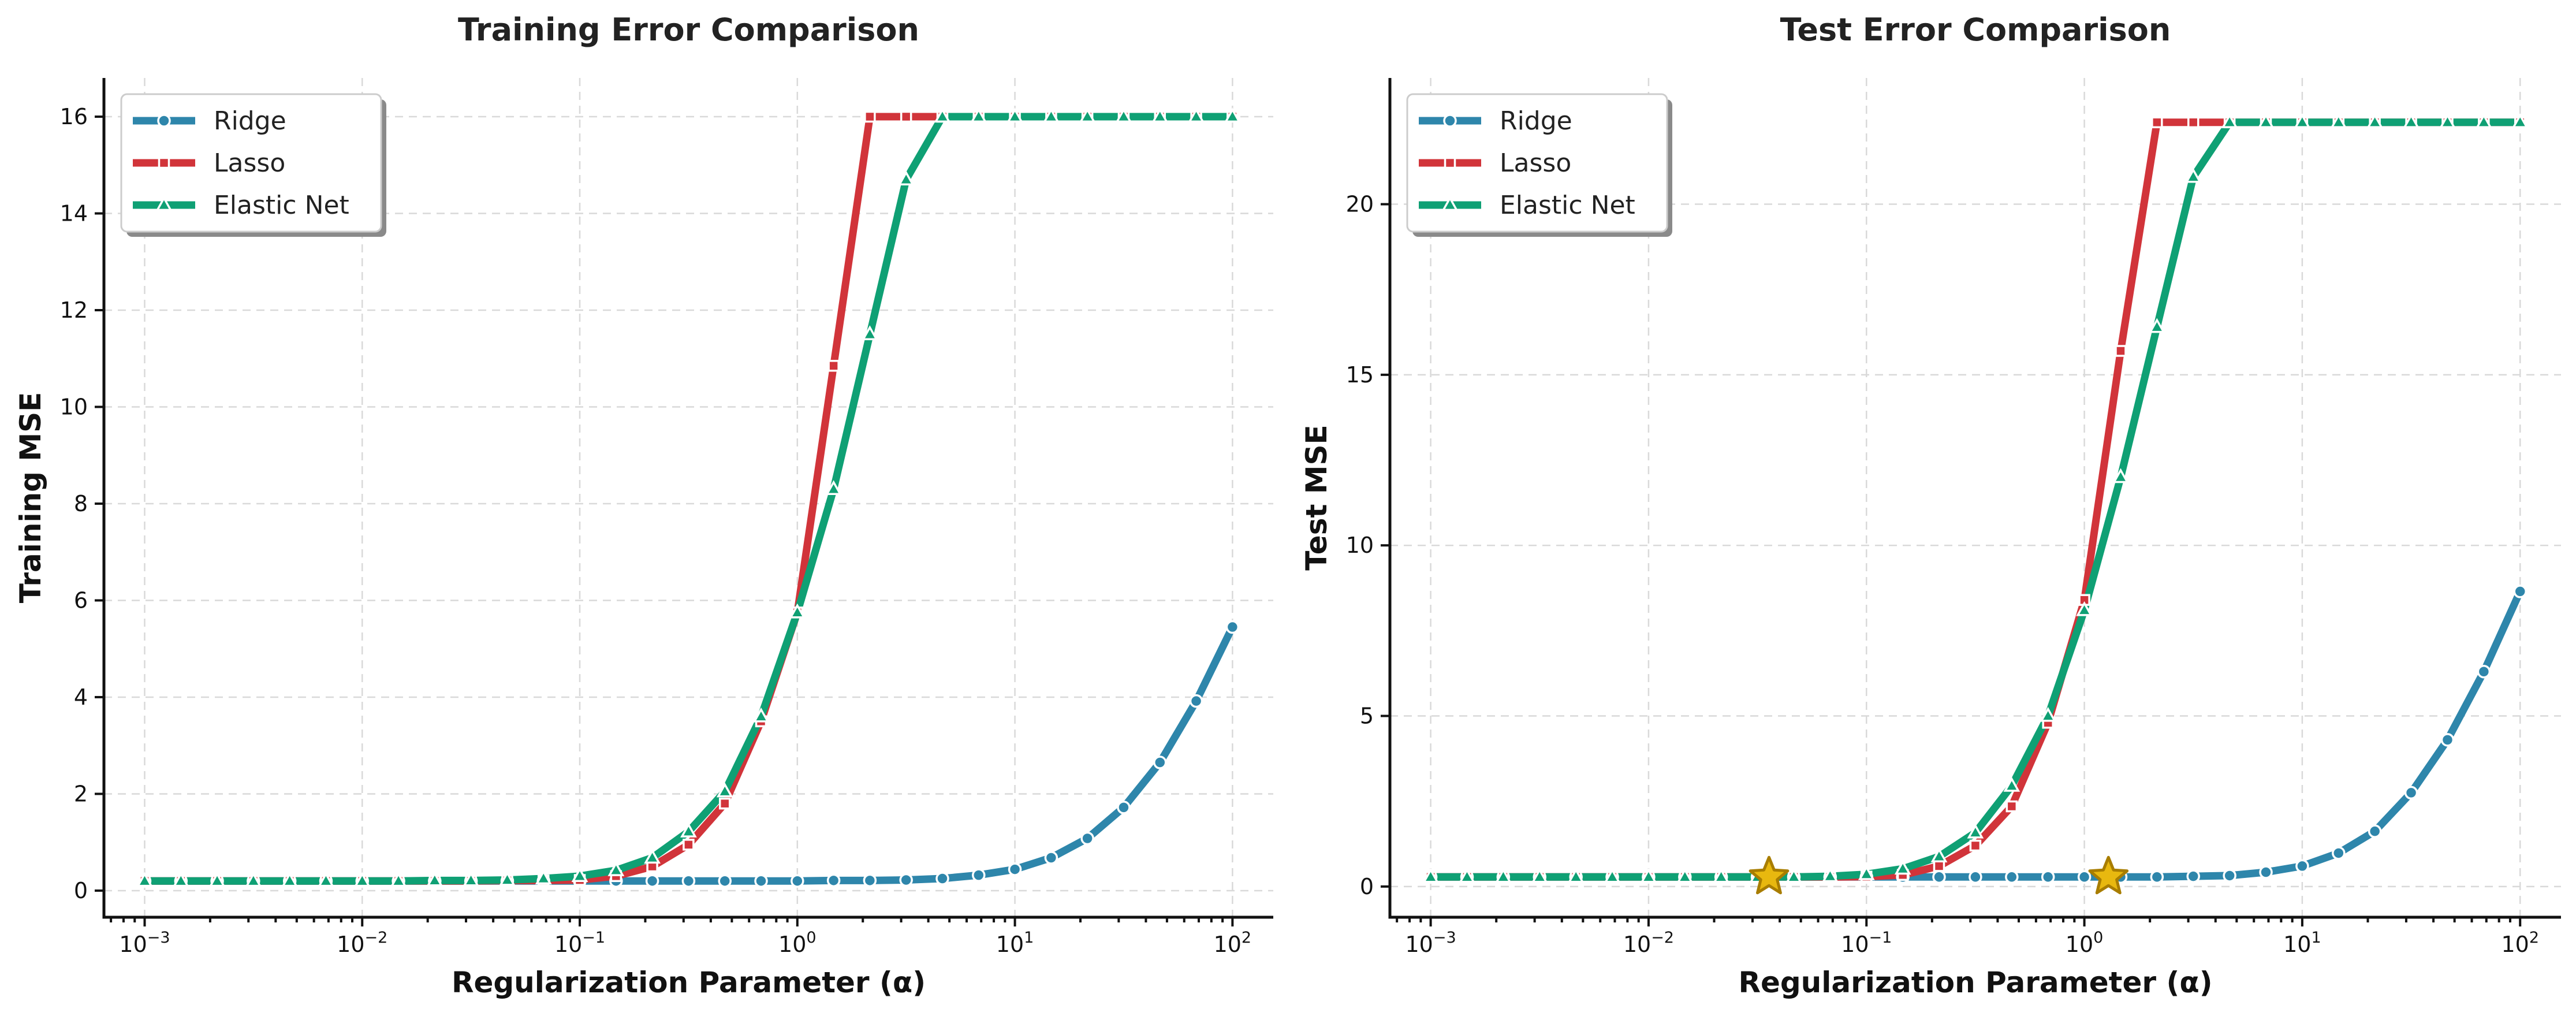  What do you see at coordinates (81, 600) in the screenshot?
I see `y-tick-label: 6` at bounding box center [81, 600].